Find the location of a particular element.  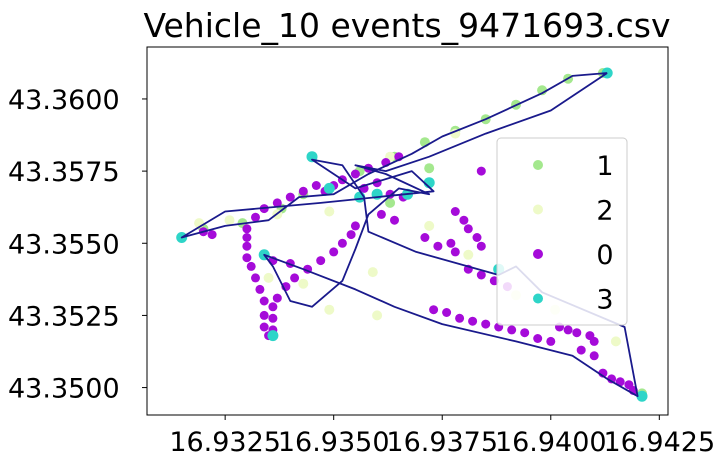

legend: 1 2 0 3 is located at coordinates (562, 231).